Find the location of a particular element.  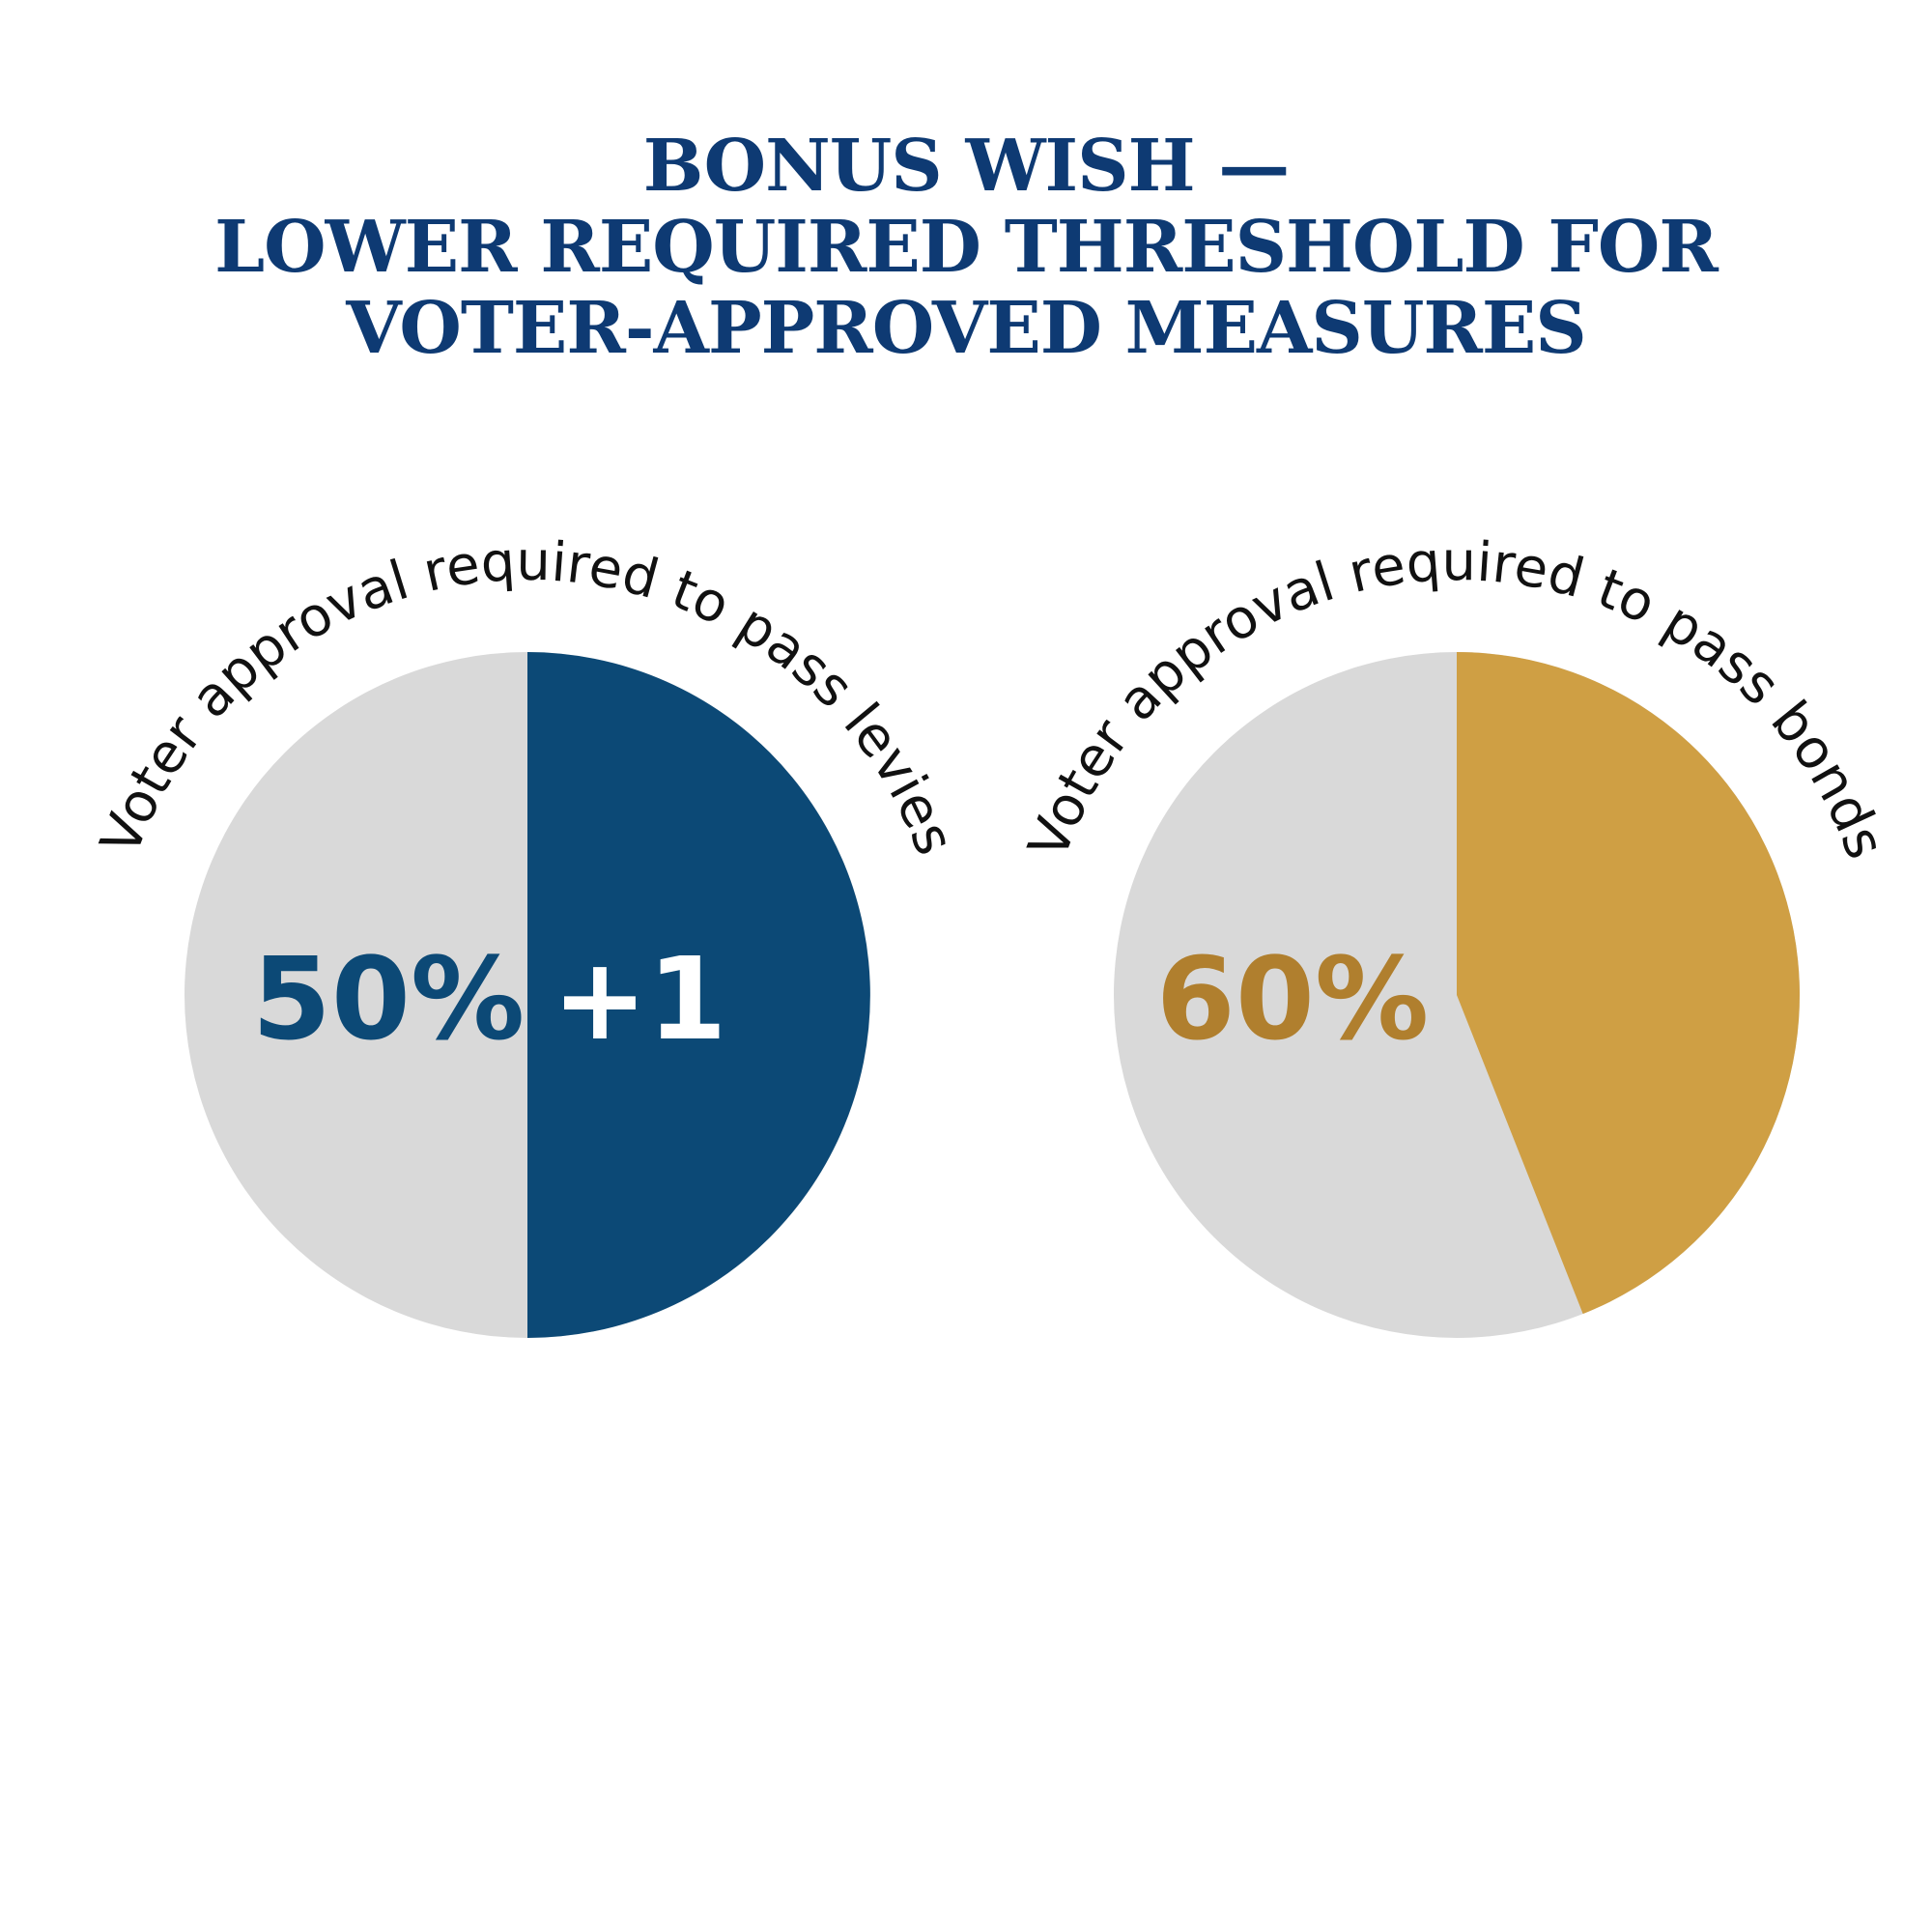

title-line-2: LOWER REQUIRED THRESHOLD FOR is located at coordinates (966, 248).